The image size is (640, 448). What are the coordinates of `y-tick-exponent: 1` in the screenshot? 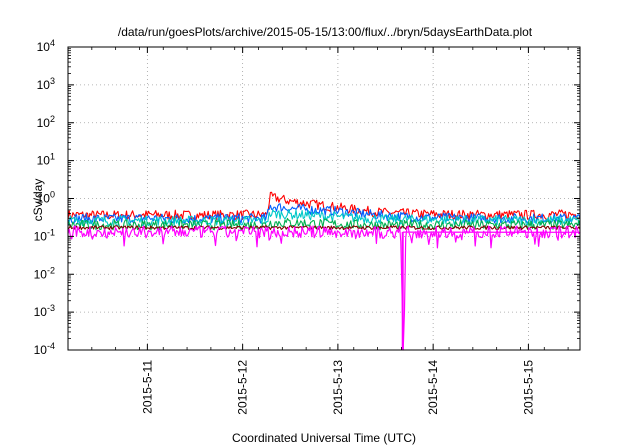 It's located at (52, 157).